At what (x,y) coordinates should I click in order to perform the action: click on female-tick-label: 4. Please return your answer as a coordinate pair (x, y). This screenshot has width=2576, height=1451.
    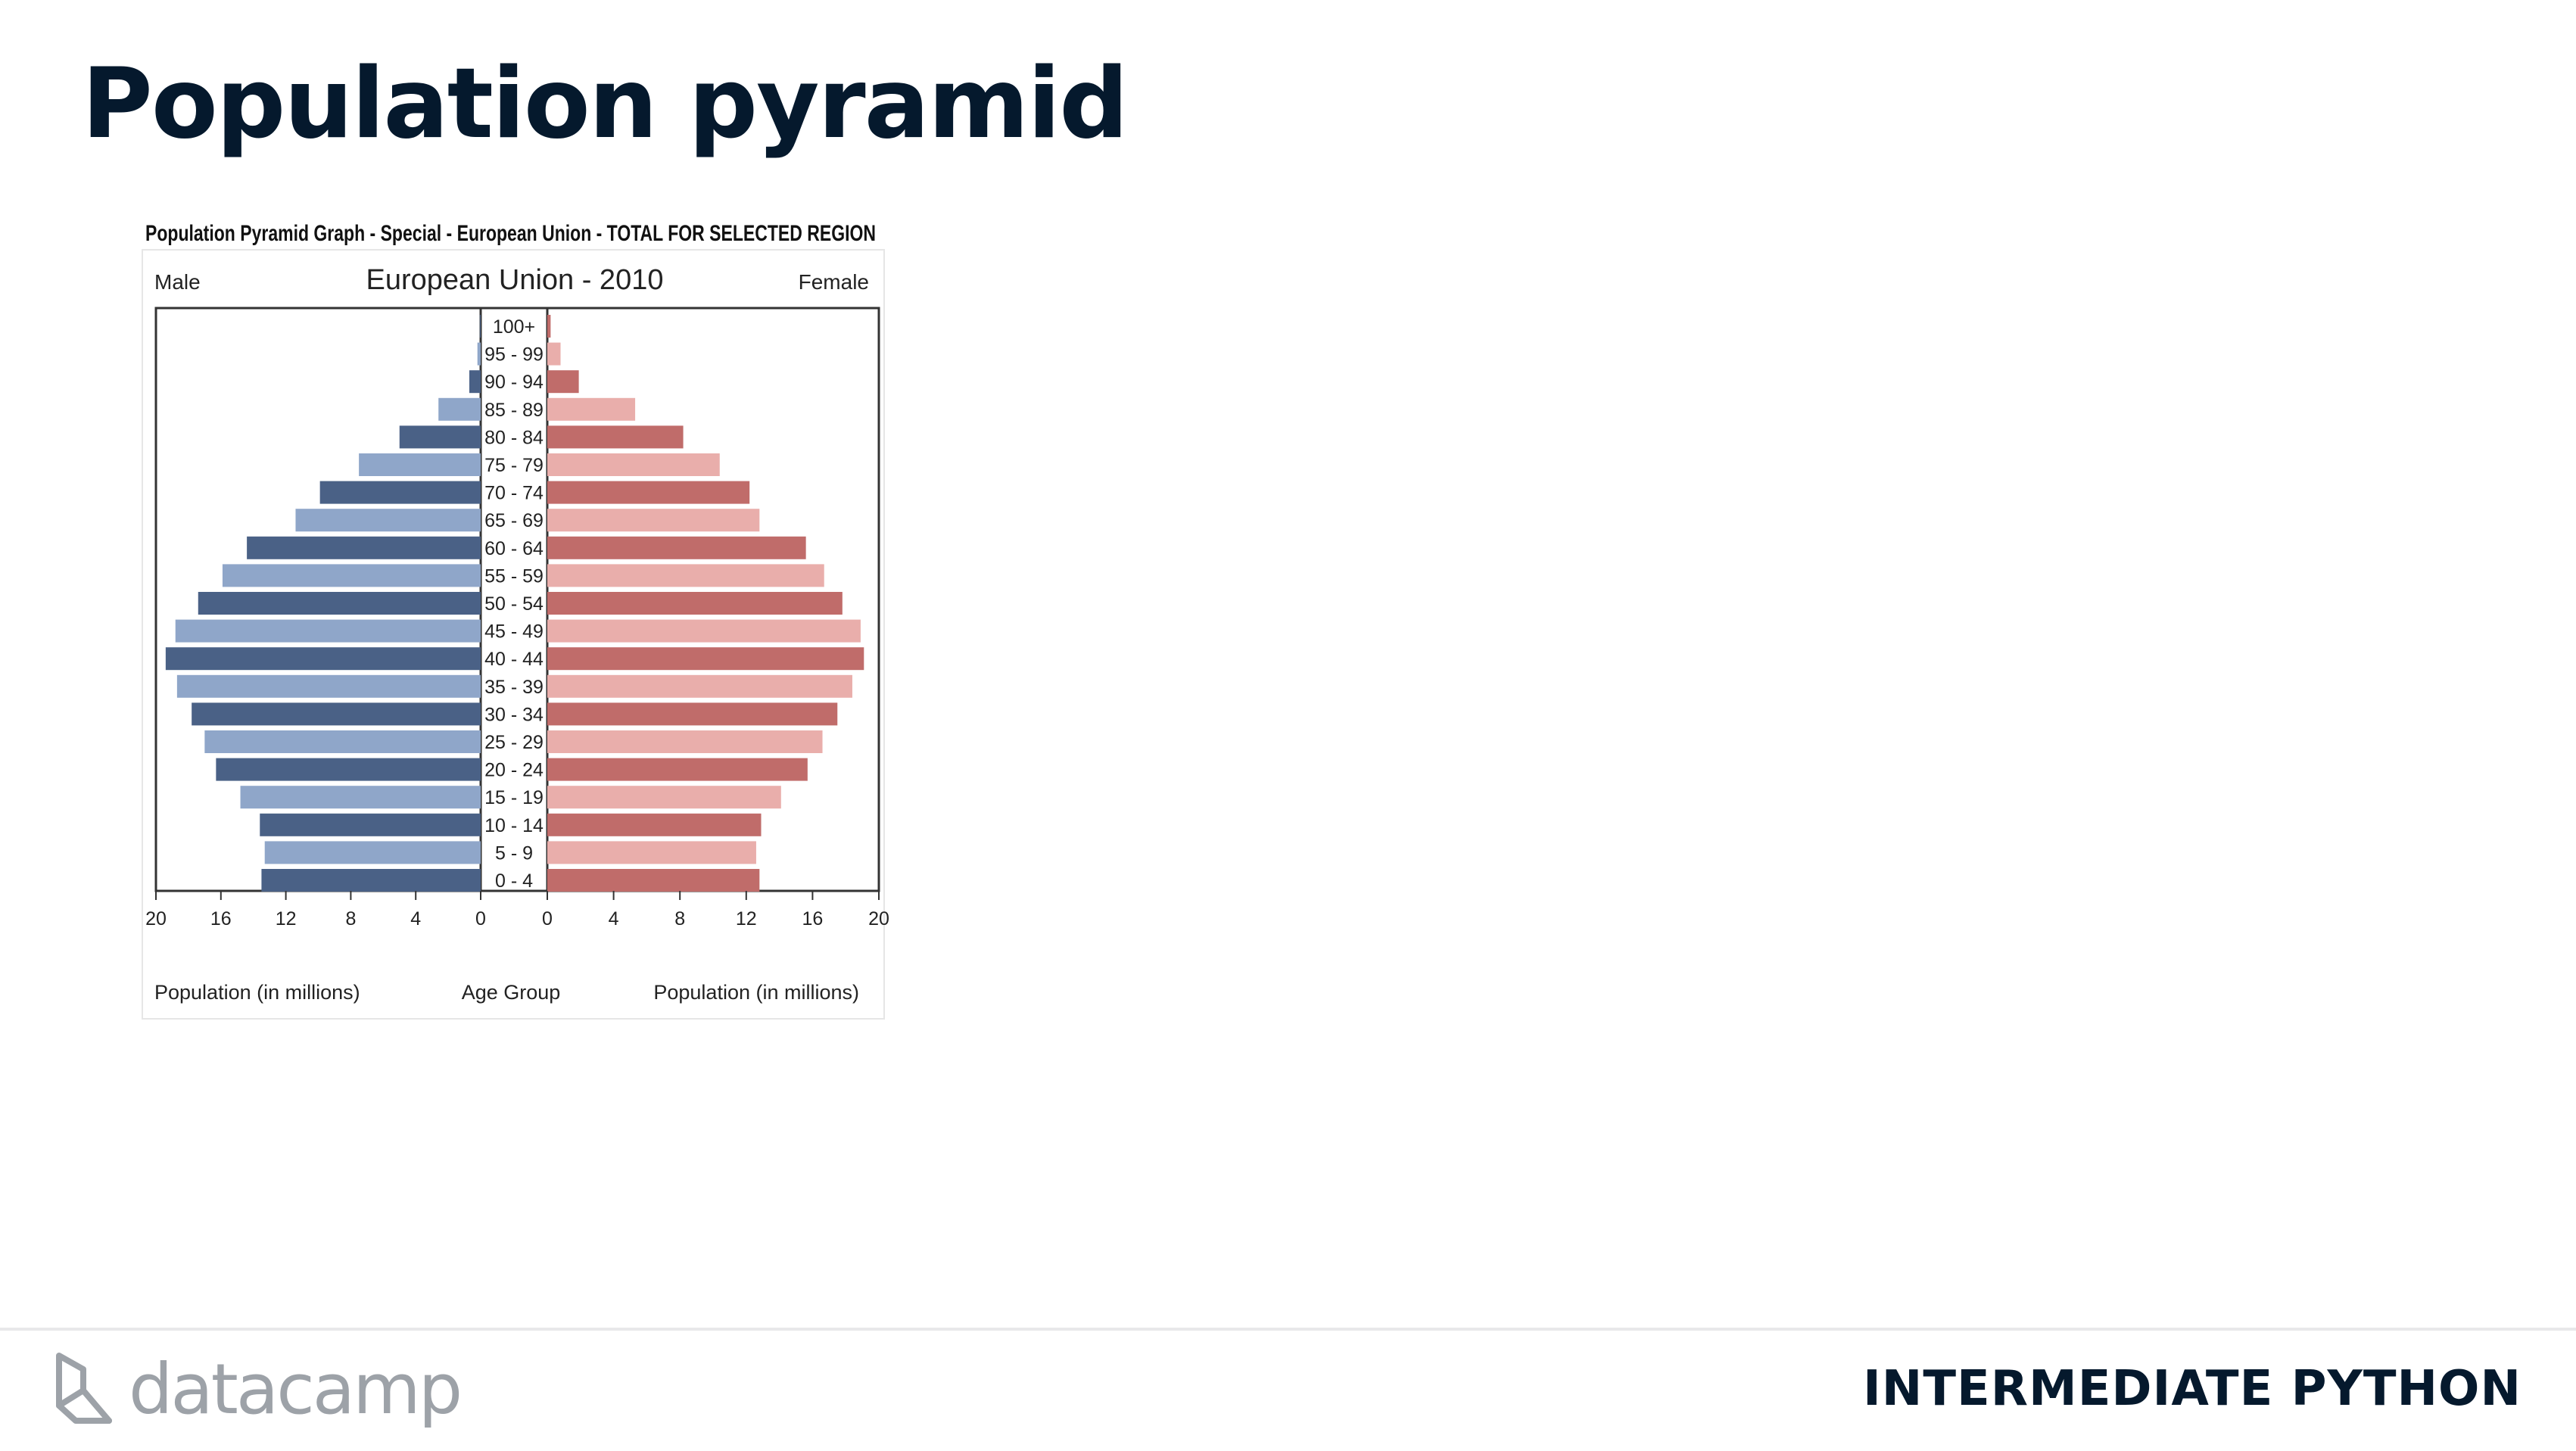
    Looking at the image, I should click on (614, 919).